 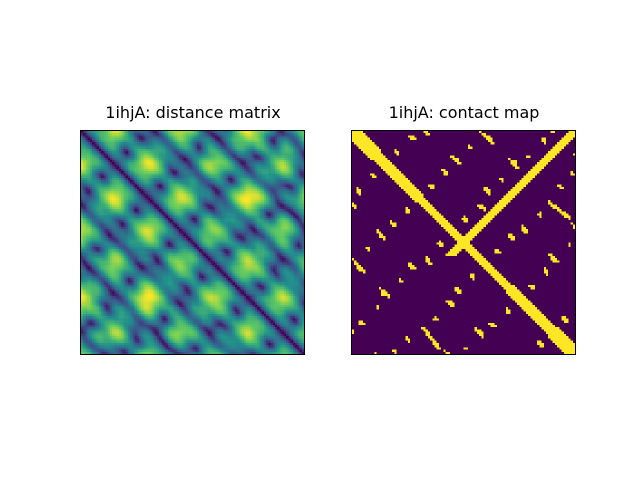 What do you see at coordinates (193, 112) in the screenshot?
I see `distance-matrix-title: 1ihjA: distance matrix` at bounding box center [193, 112].